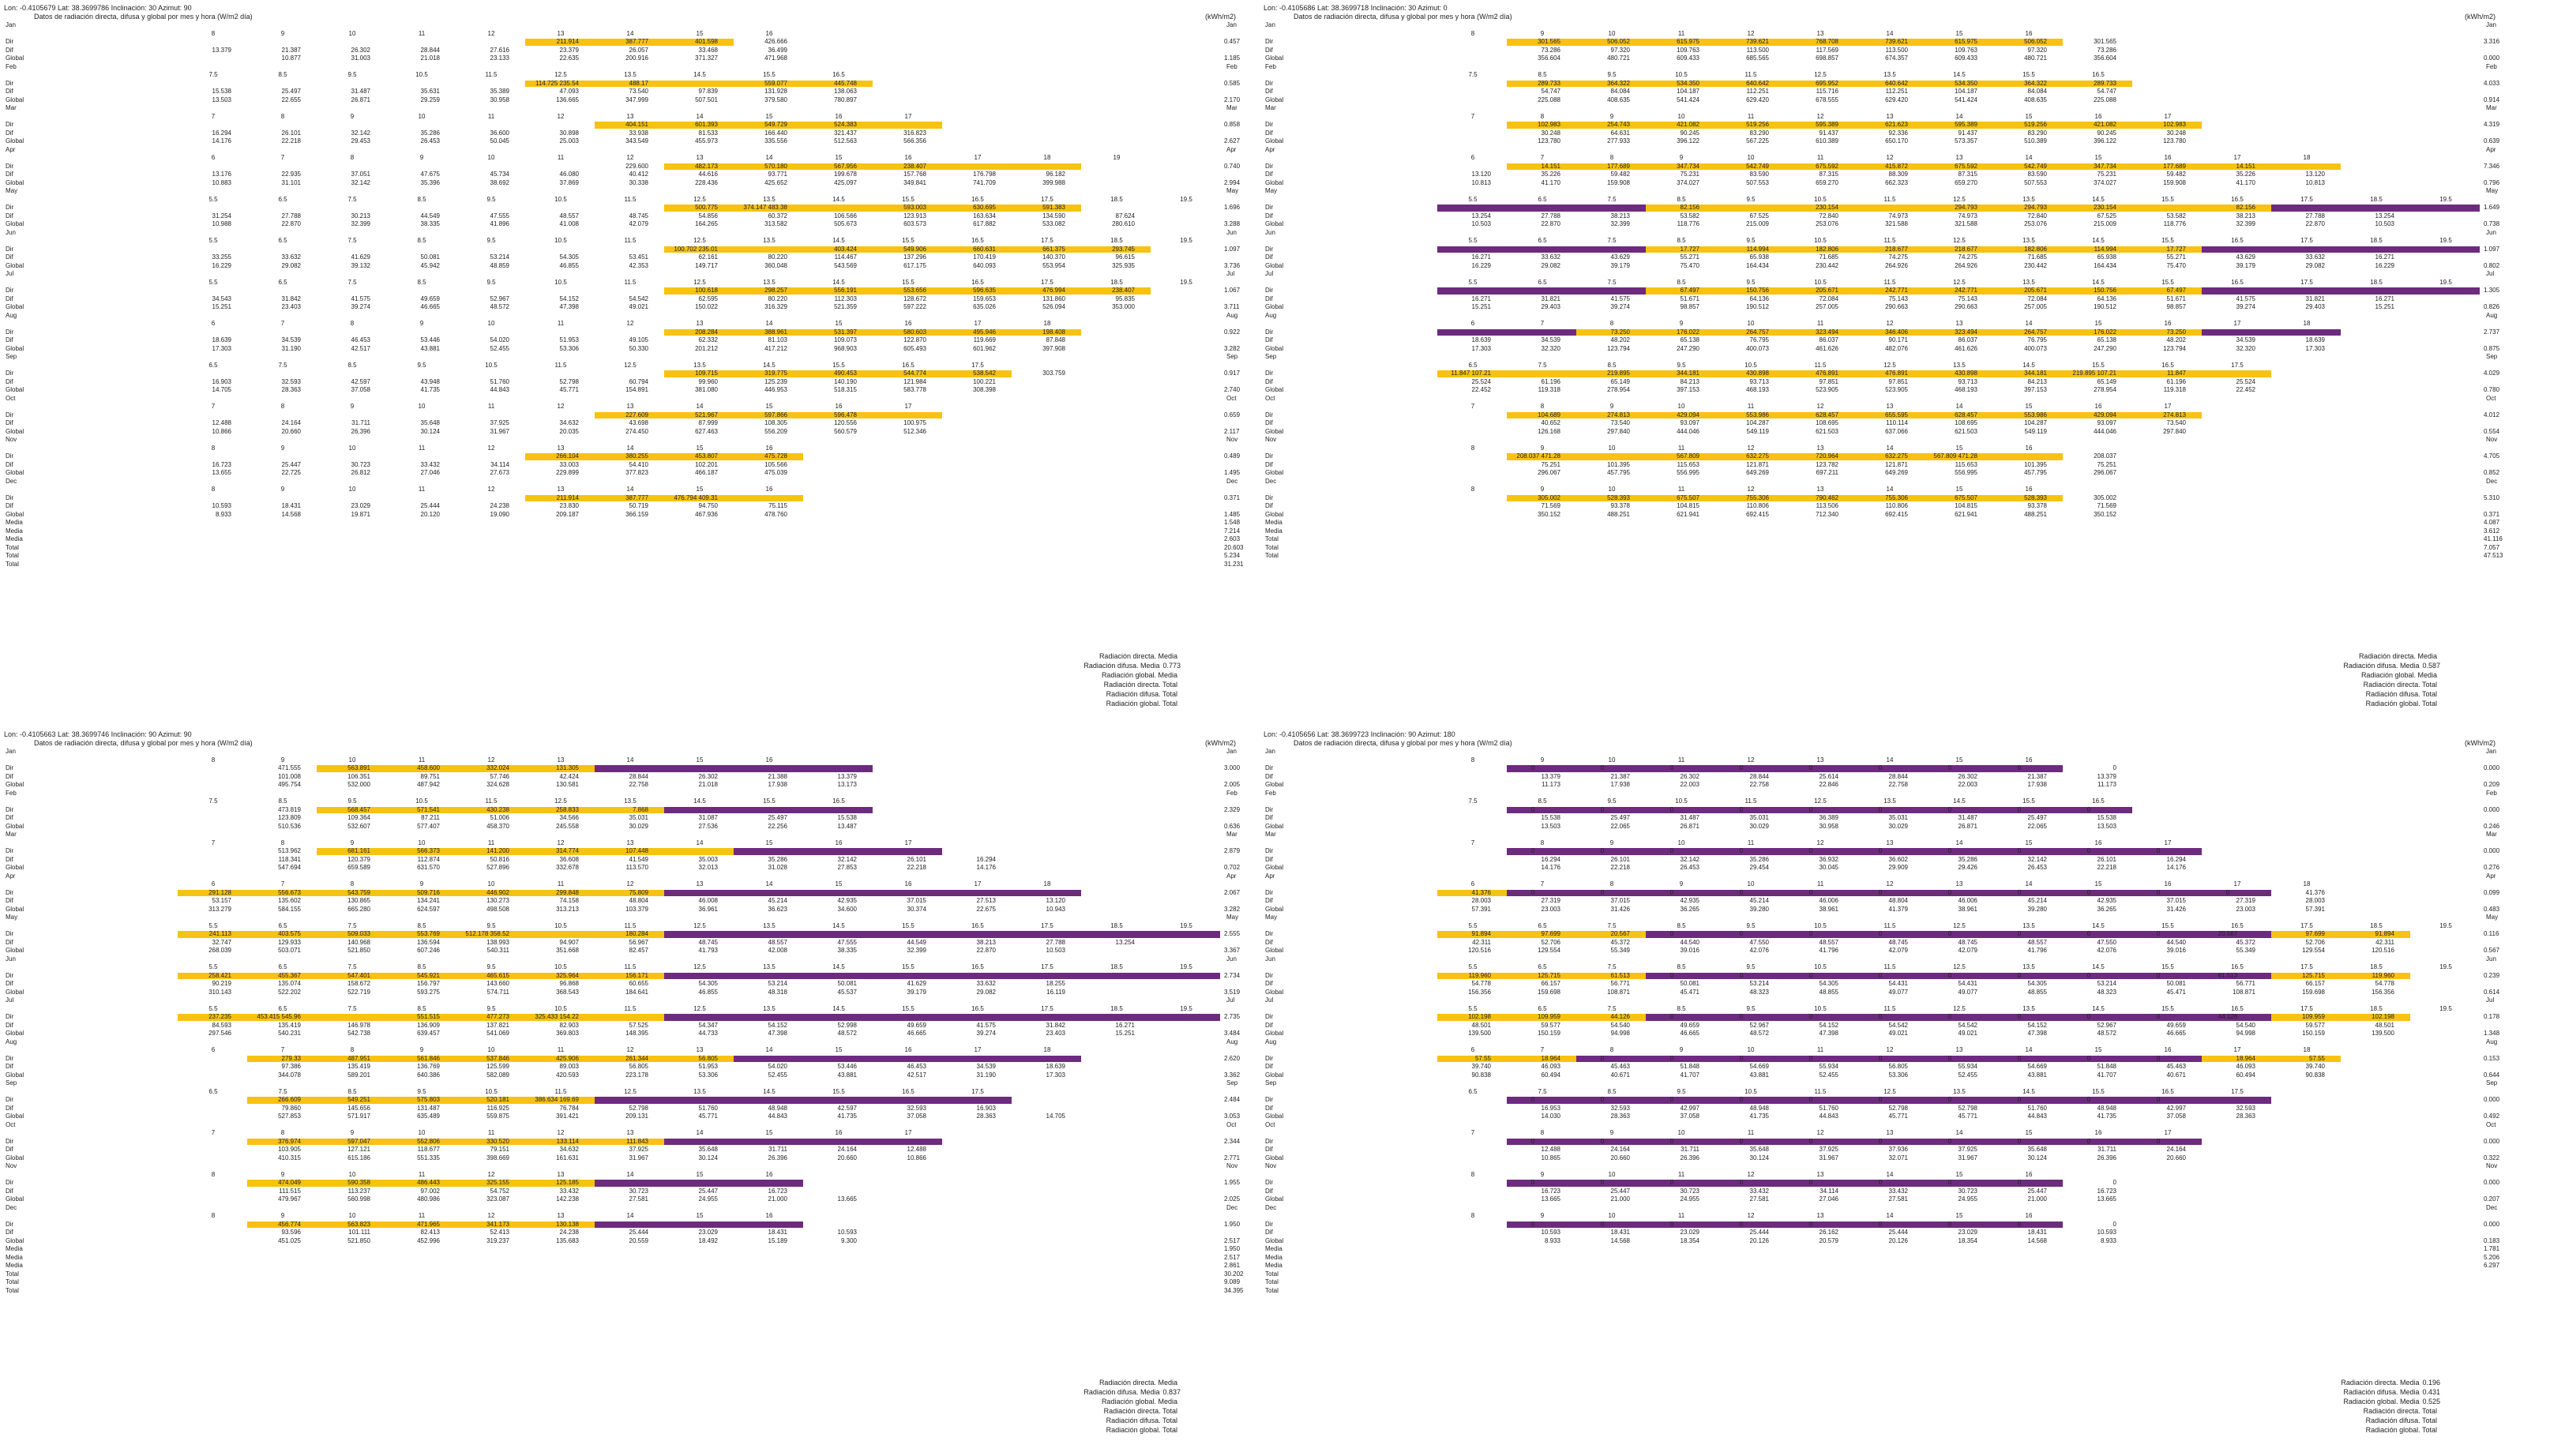  What do you see at coordinates (361, 223) in the screenshot?
I see `cell-value: 32.399` at bounding box center [361, 223].